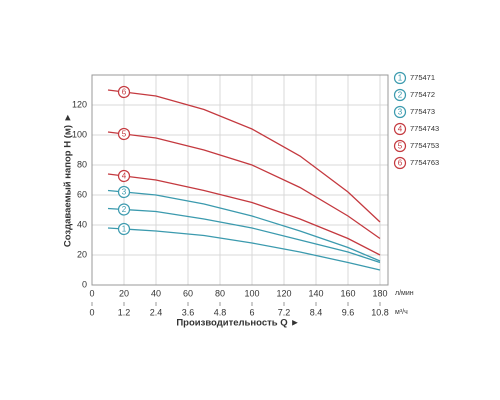 Image resolution: width=500 pixels, height=400 pixels. I want to click on legend-badge-label: 3, so click(400, 112).